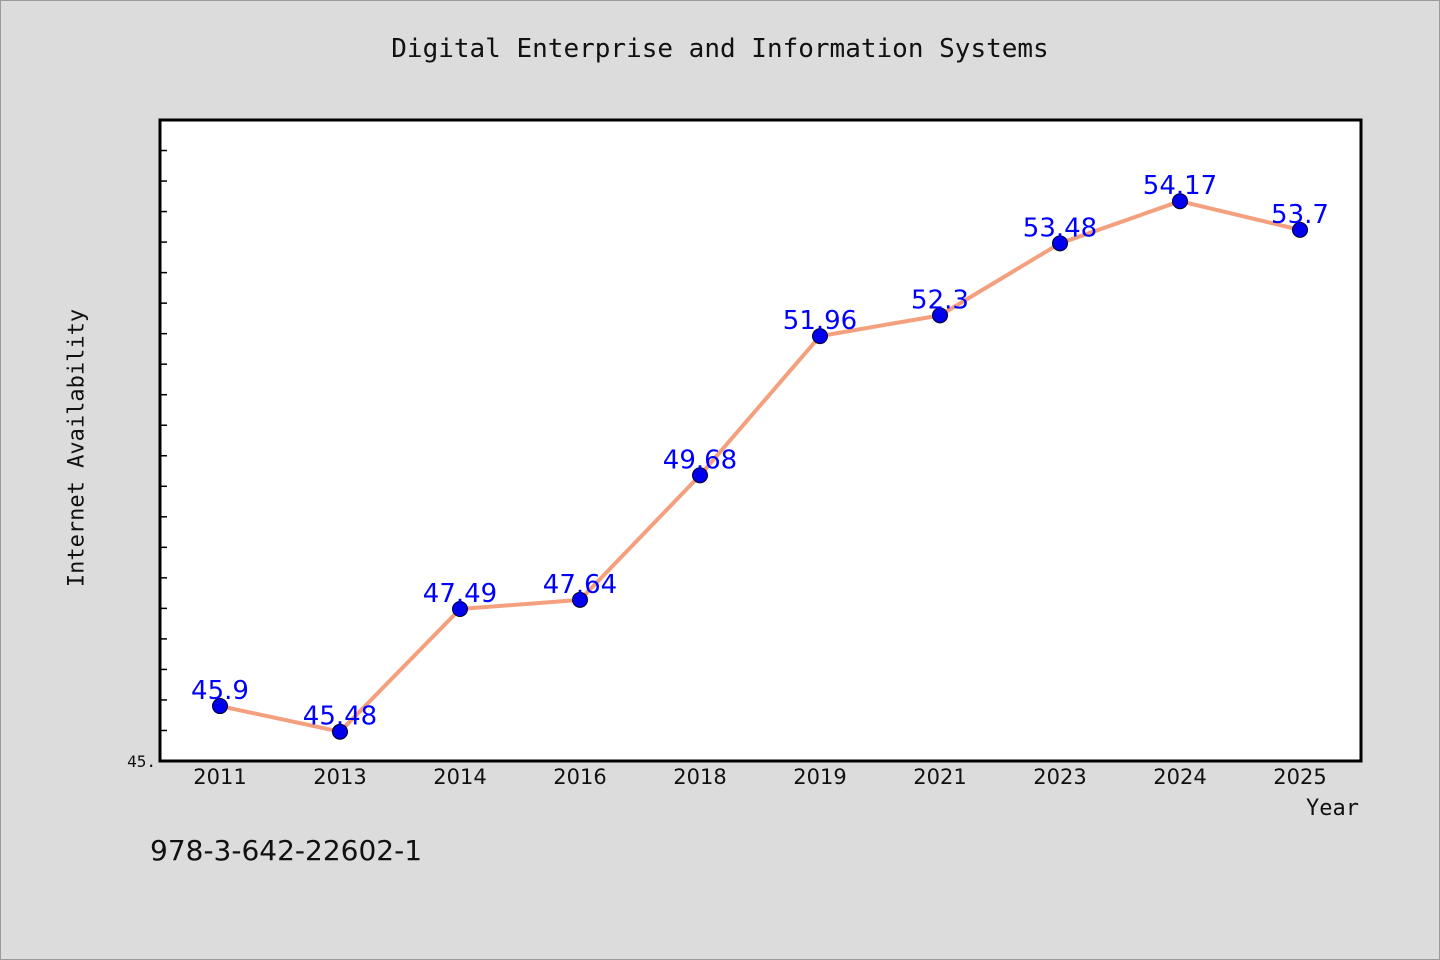  What do you see at coordinates (1059, 777) in the screenshot?
I see `x-tick-label: 2023` at bounding box center [1059, 777].